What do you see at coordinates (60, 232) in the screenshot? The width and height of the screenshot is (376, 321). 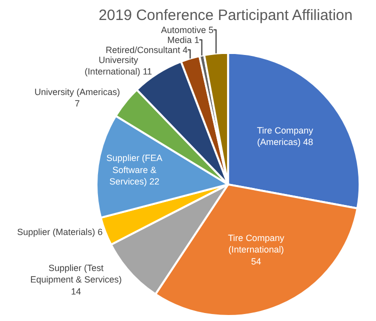 I see `slice-label: Supplier (Materials) 6` at bounding box center [60, 232].